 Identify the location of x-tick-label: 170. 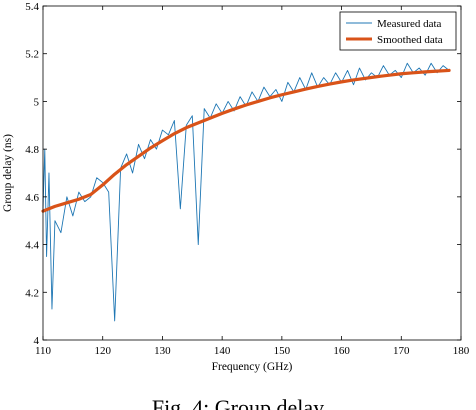
(401, 351).